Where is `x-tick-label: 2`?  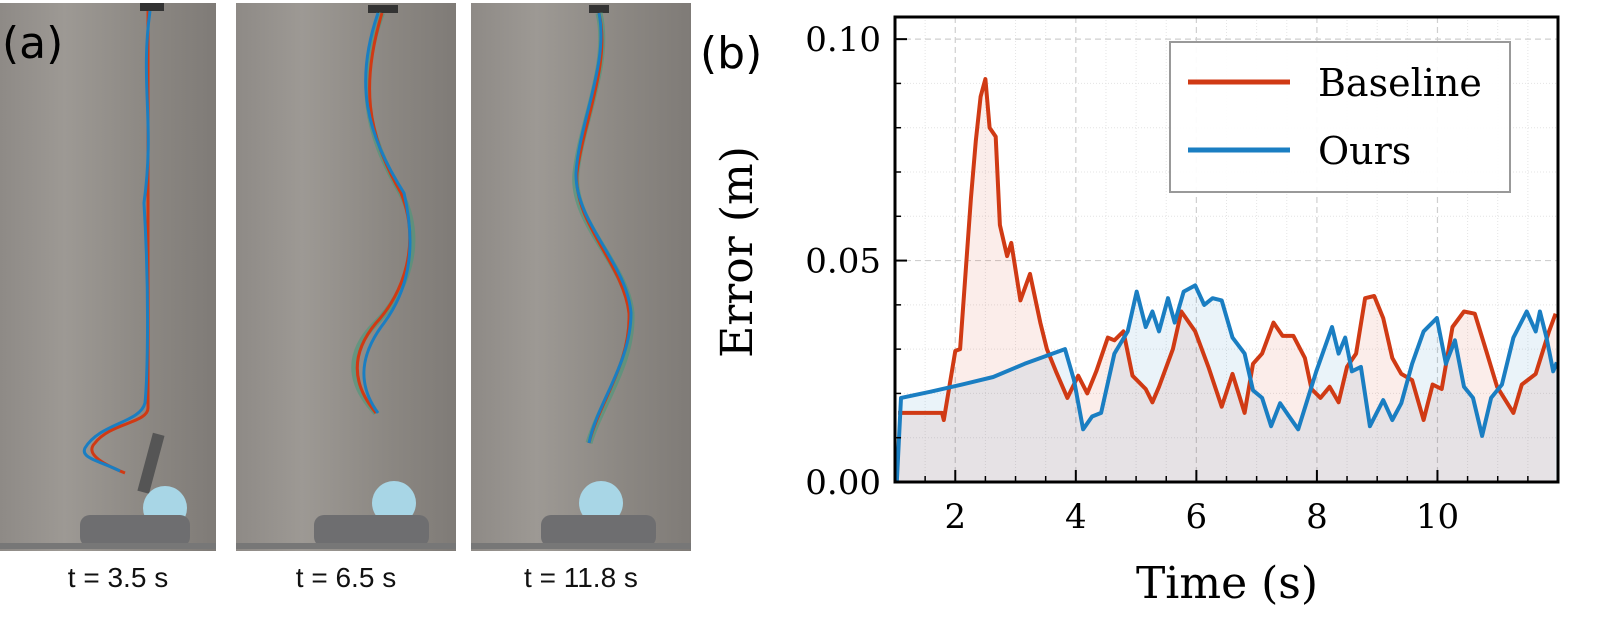 x-tick-label: 2 is located at coordinates (955, 517).